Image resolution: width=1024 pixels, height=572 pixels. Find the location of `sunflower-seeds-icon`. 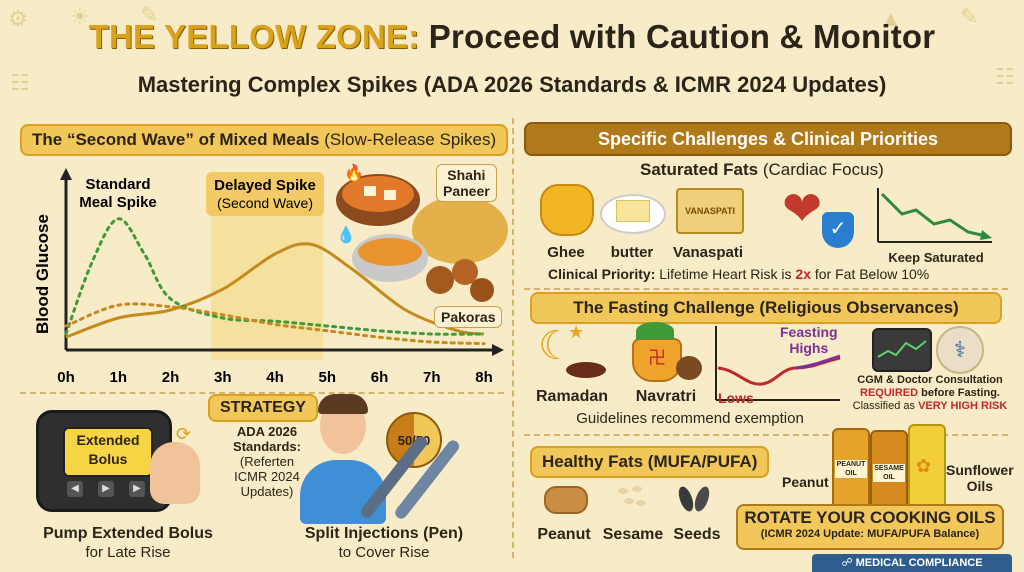

sunflower-seeds-icon is located at coordinates (694, 500).